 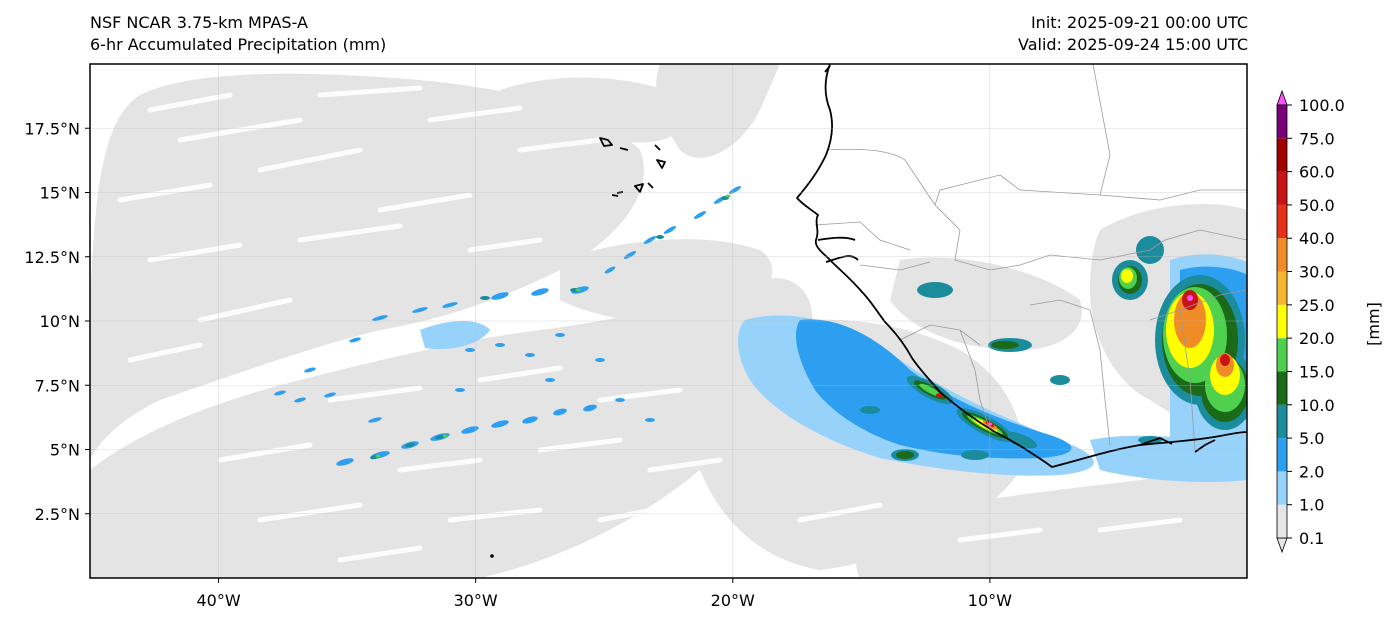 What do you see at coordinates (1317, 305) in the screenshot?
I see `colorbar-tick-label: 25.0` at bounding box center [1317, 305].